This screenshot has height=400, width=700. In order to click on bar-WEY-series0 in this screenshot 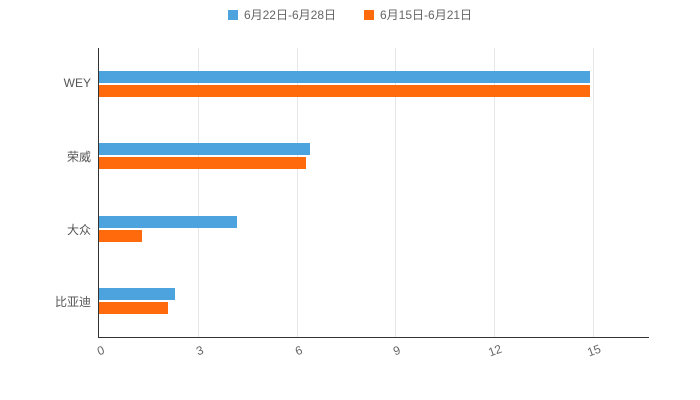, I will do `click(344, 77)`.